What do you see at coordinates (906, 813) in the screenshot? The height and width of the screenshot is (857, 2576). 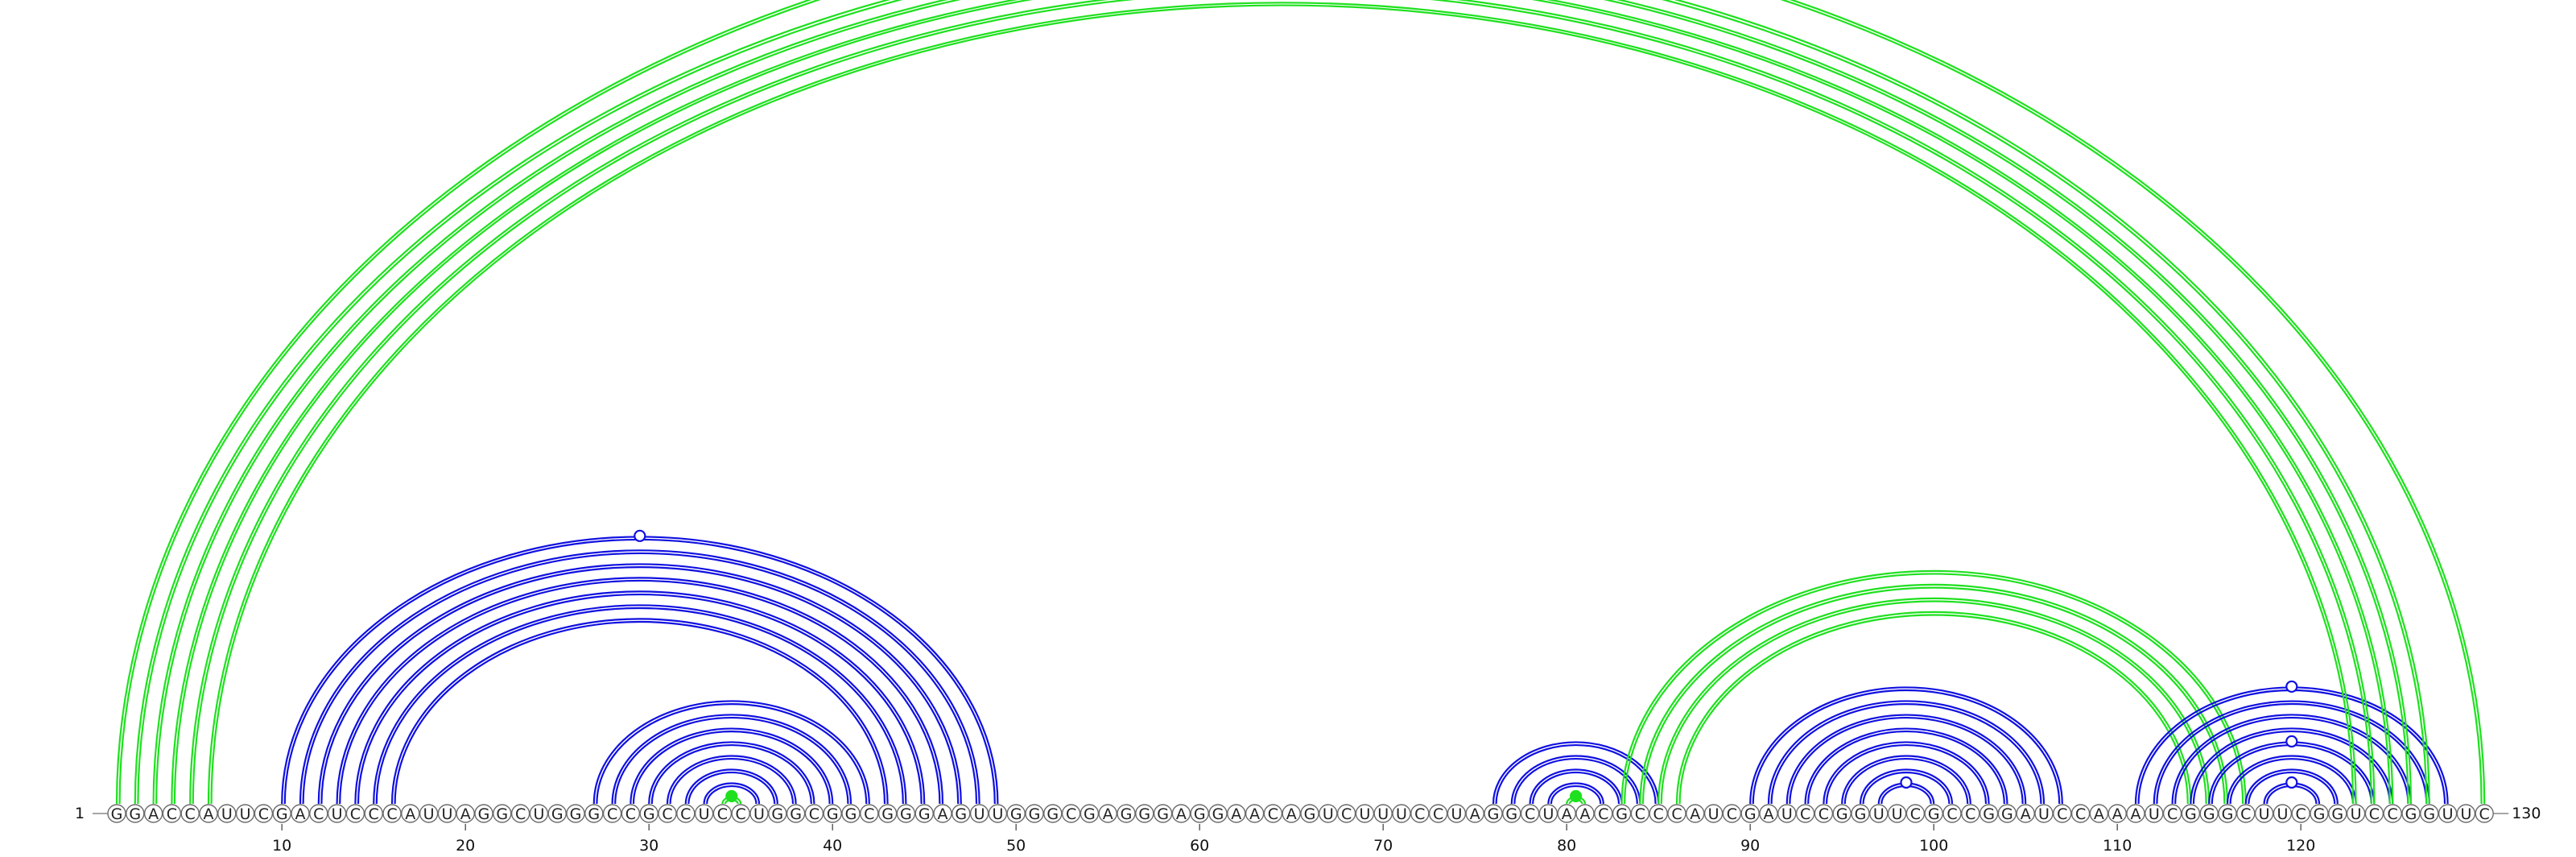 I see `nucleotide-44: G` at bounding box center [906, 813].